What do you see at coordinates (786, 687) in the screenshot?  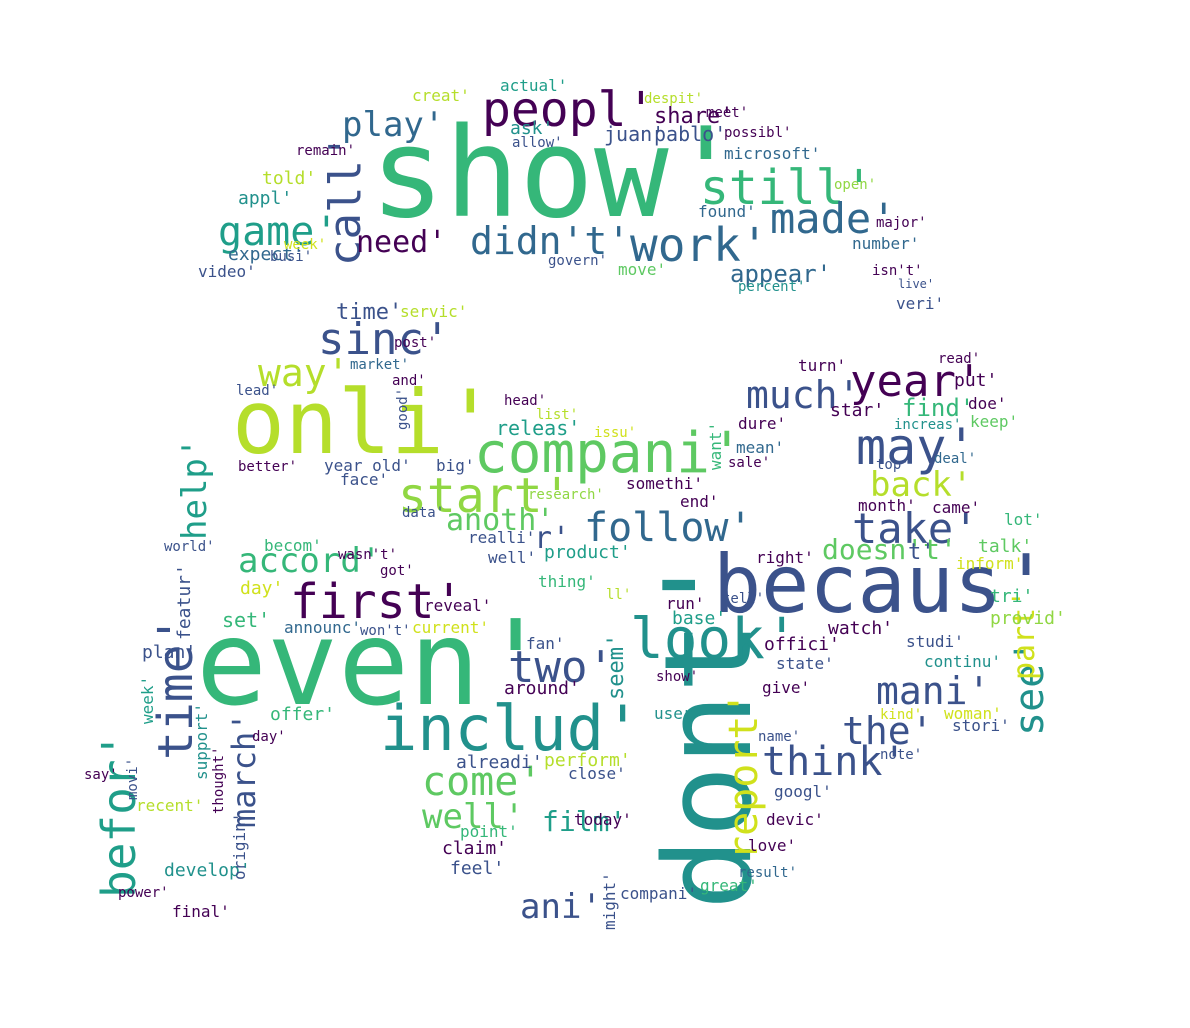 I see `word: give'` at bounding box center [786, 687].